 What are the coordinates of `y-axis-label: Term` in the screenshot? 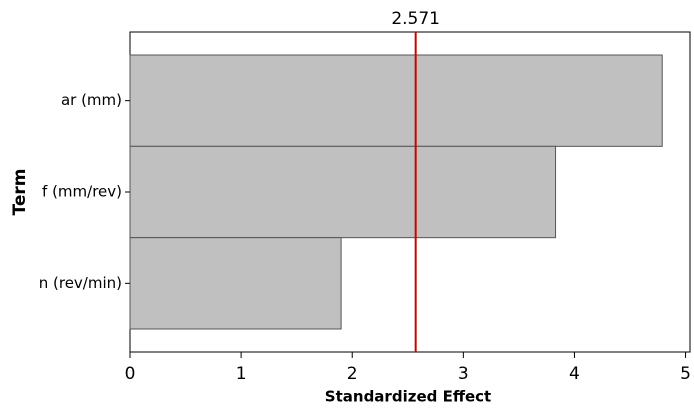 It's located at (20, 192).